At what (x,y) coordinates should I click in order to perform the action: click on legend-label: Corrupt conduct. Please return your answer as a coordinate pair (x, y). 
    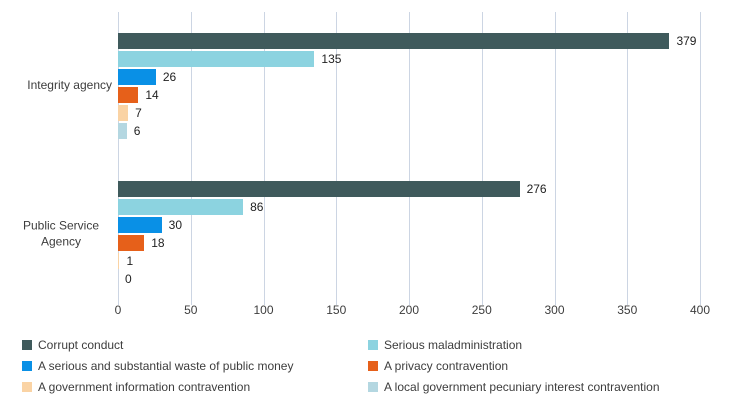
    Looking at the image, I should click on (81, 344).